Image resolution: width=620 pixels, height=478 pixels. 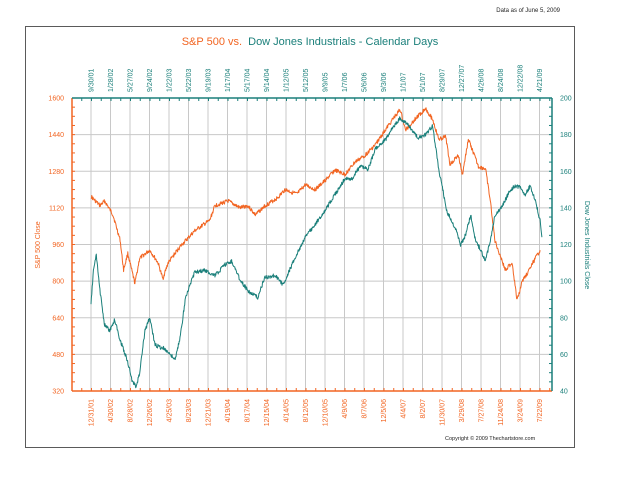 What do you see at coordinates (326, 412) in the screenshot?
I see `bottom-tick-label: 12/10/05` at bounding box center [326, 412].